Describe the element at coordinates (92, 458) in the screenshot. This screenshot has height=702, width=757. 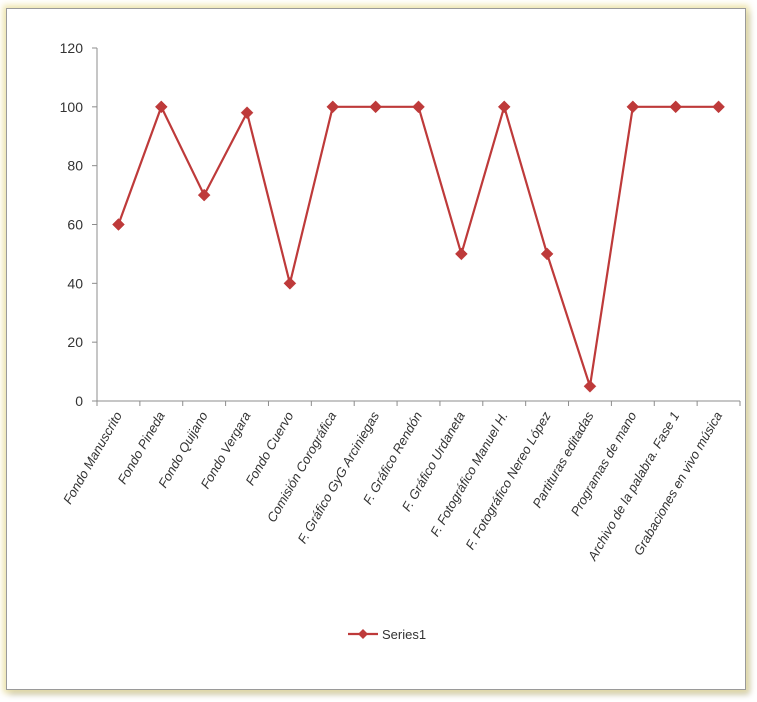
I see `x-category-label: Fondo Manuscrito` at that location.